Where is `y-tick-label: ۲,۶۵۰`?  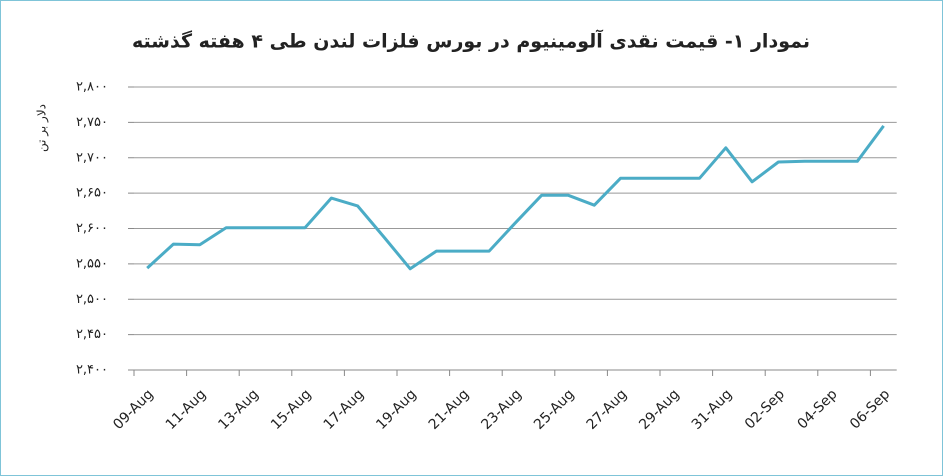 y-tick-label: ۲,۶۵۰ is located at coordinates (92, 193).